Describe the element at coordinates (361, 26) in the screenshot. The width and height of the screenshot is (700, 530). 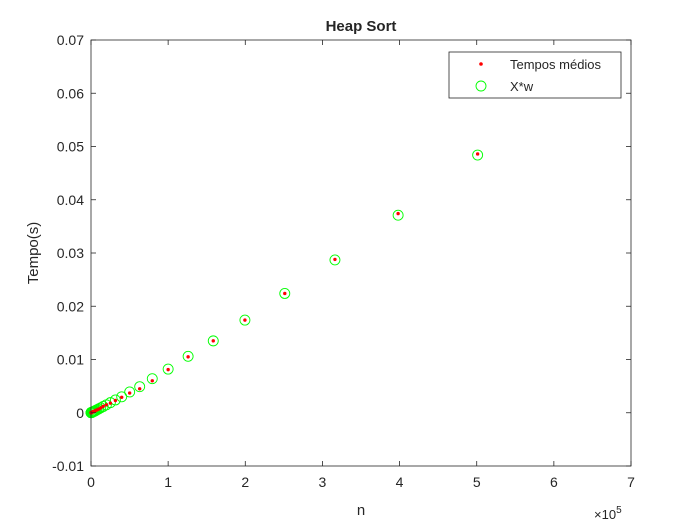
I see `chart-title: Heap Sort` at that location.